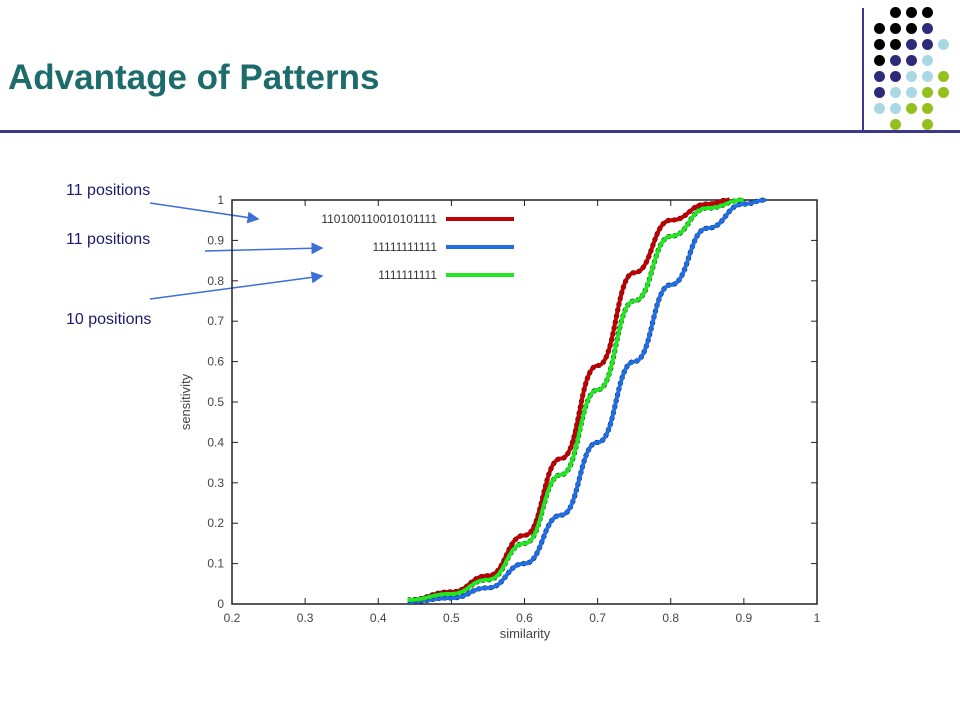 Image resolution: width=960 pixels, height=720 pixels. I want to click on y-tick-label: 0.8, so click(215, 281).